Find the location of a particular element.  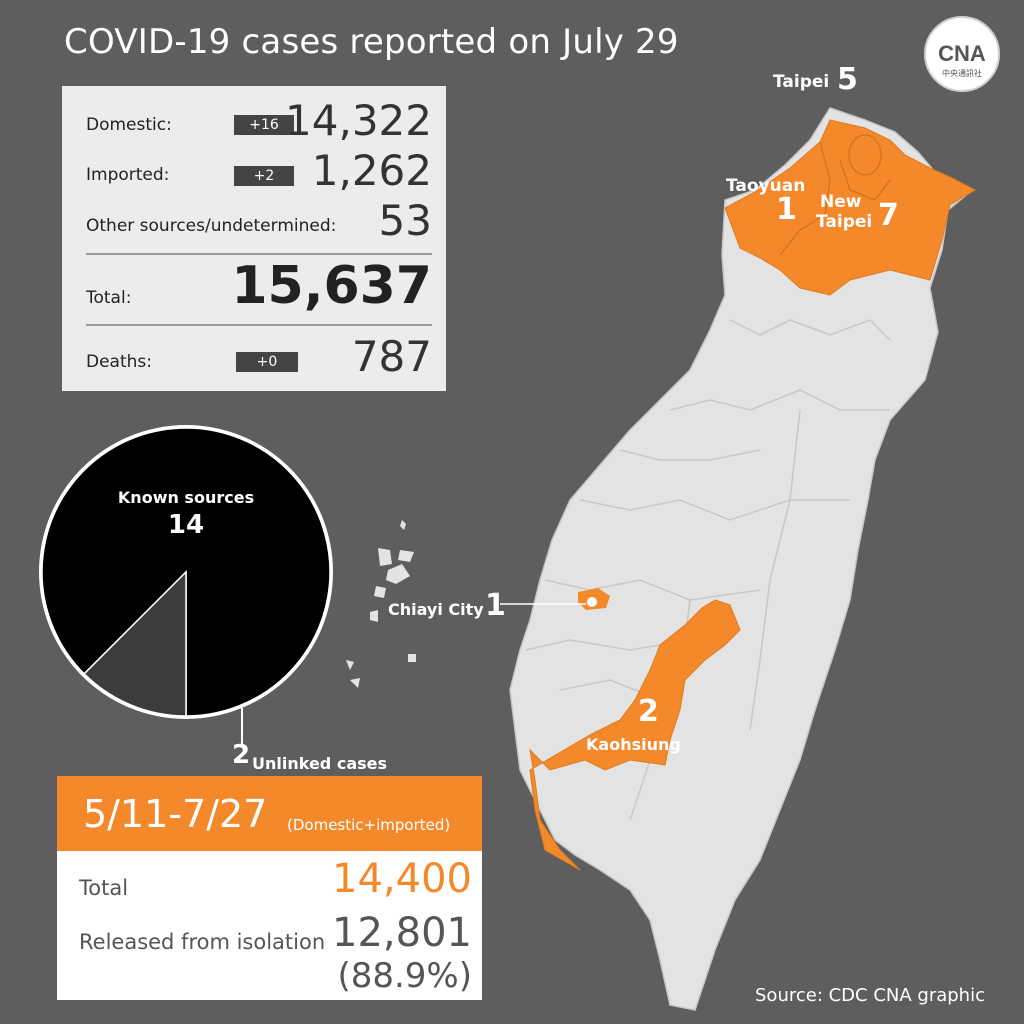

known-sources-label: Known sources is located at coordinates (186, 497).